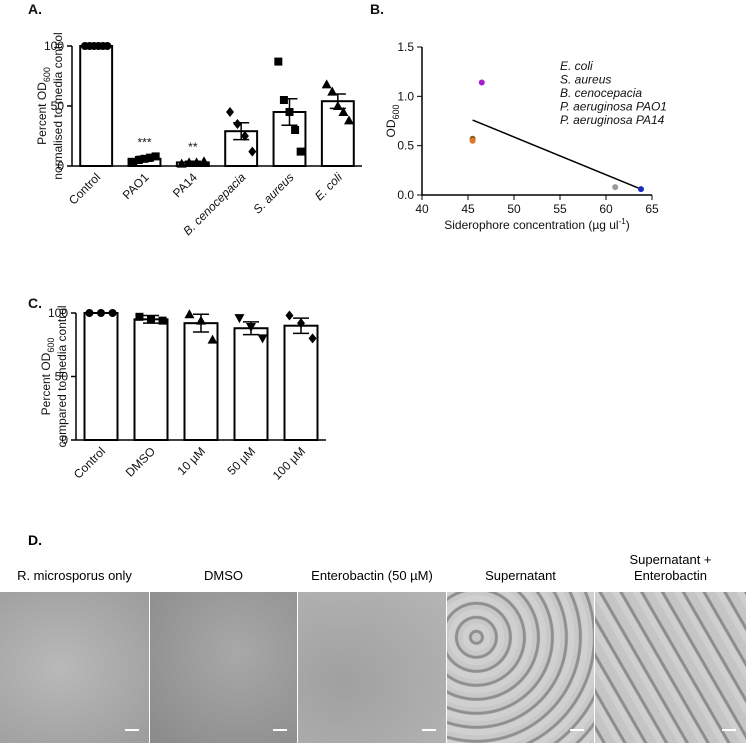  What do you see at coordinates (612, 120) in the screenshot?
I see `legend-entry: P. aeruginosa PA14` at bounding box center [612, 120].